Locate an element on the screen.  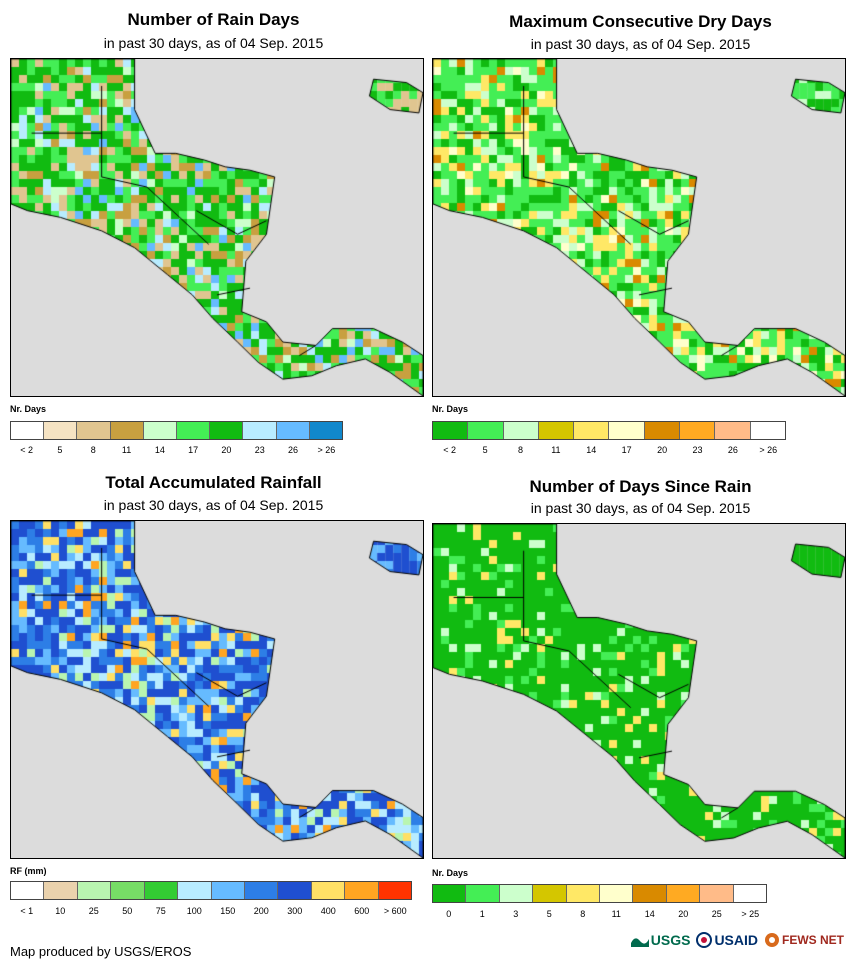
legend-tick-label: 50 is located at coordinates (127, 911).